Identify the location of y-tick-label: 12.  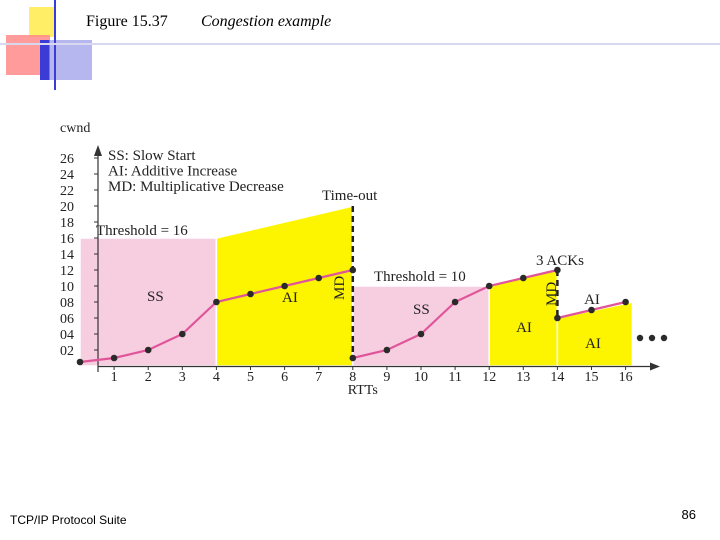
(67, 271).